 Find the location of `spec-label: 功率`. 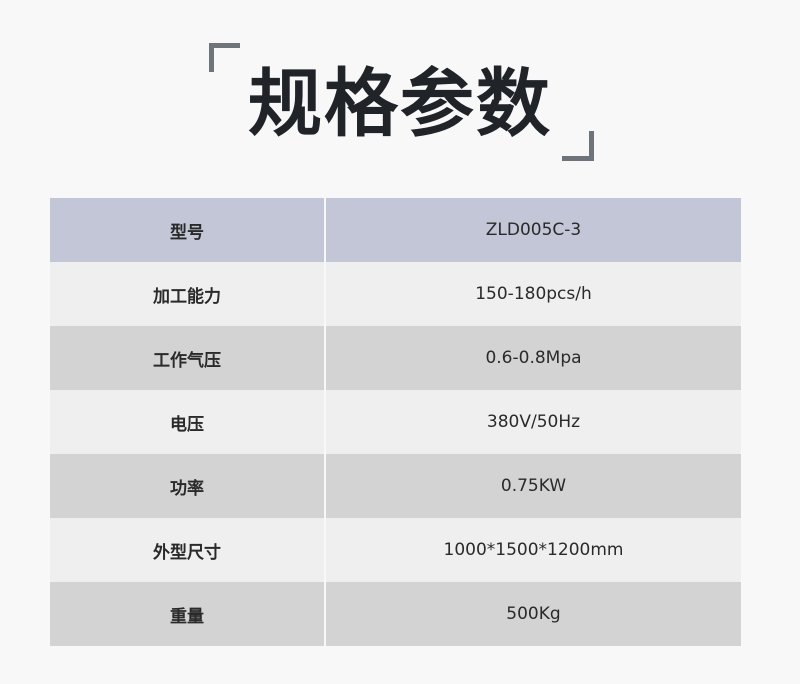

spec-label: 功率 is located at coordinates (187, 488).